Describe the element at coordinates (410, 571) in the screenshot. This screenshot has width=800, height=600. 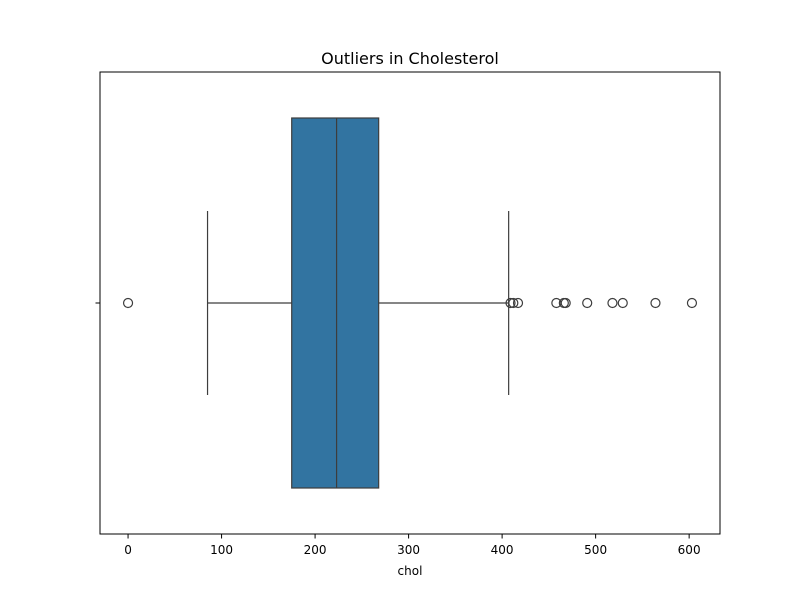
I see `x-axis-label: chol` at that location.